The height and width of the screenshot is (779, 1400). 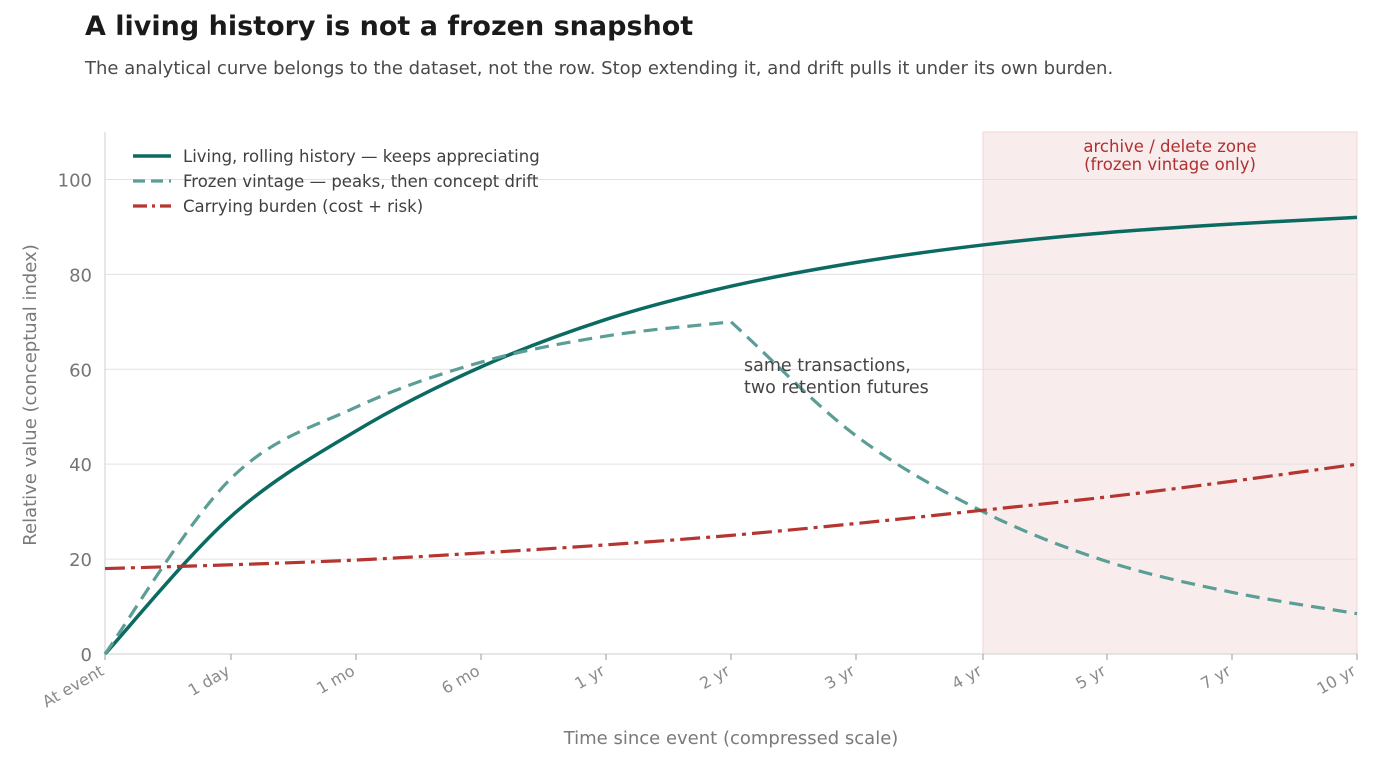 I want to click on annotation-line-1: same transactions,, so click(x=827, y=366).